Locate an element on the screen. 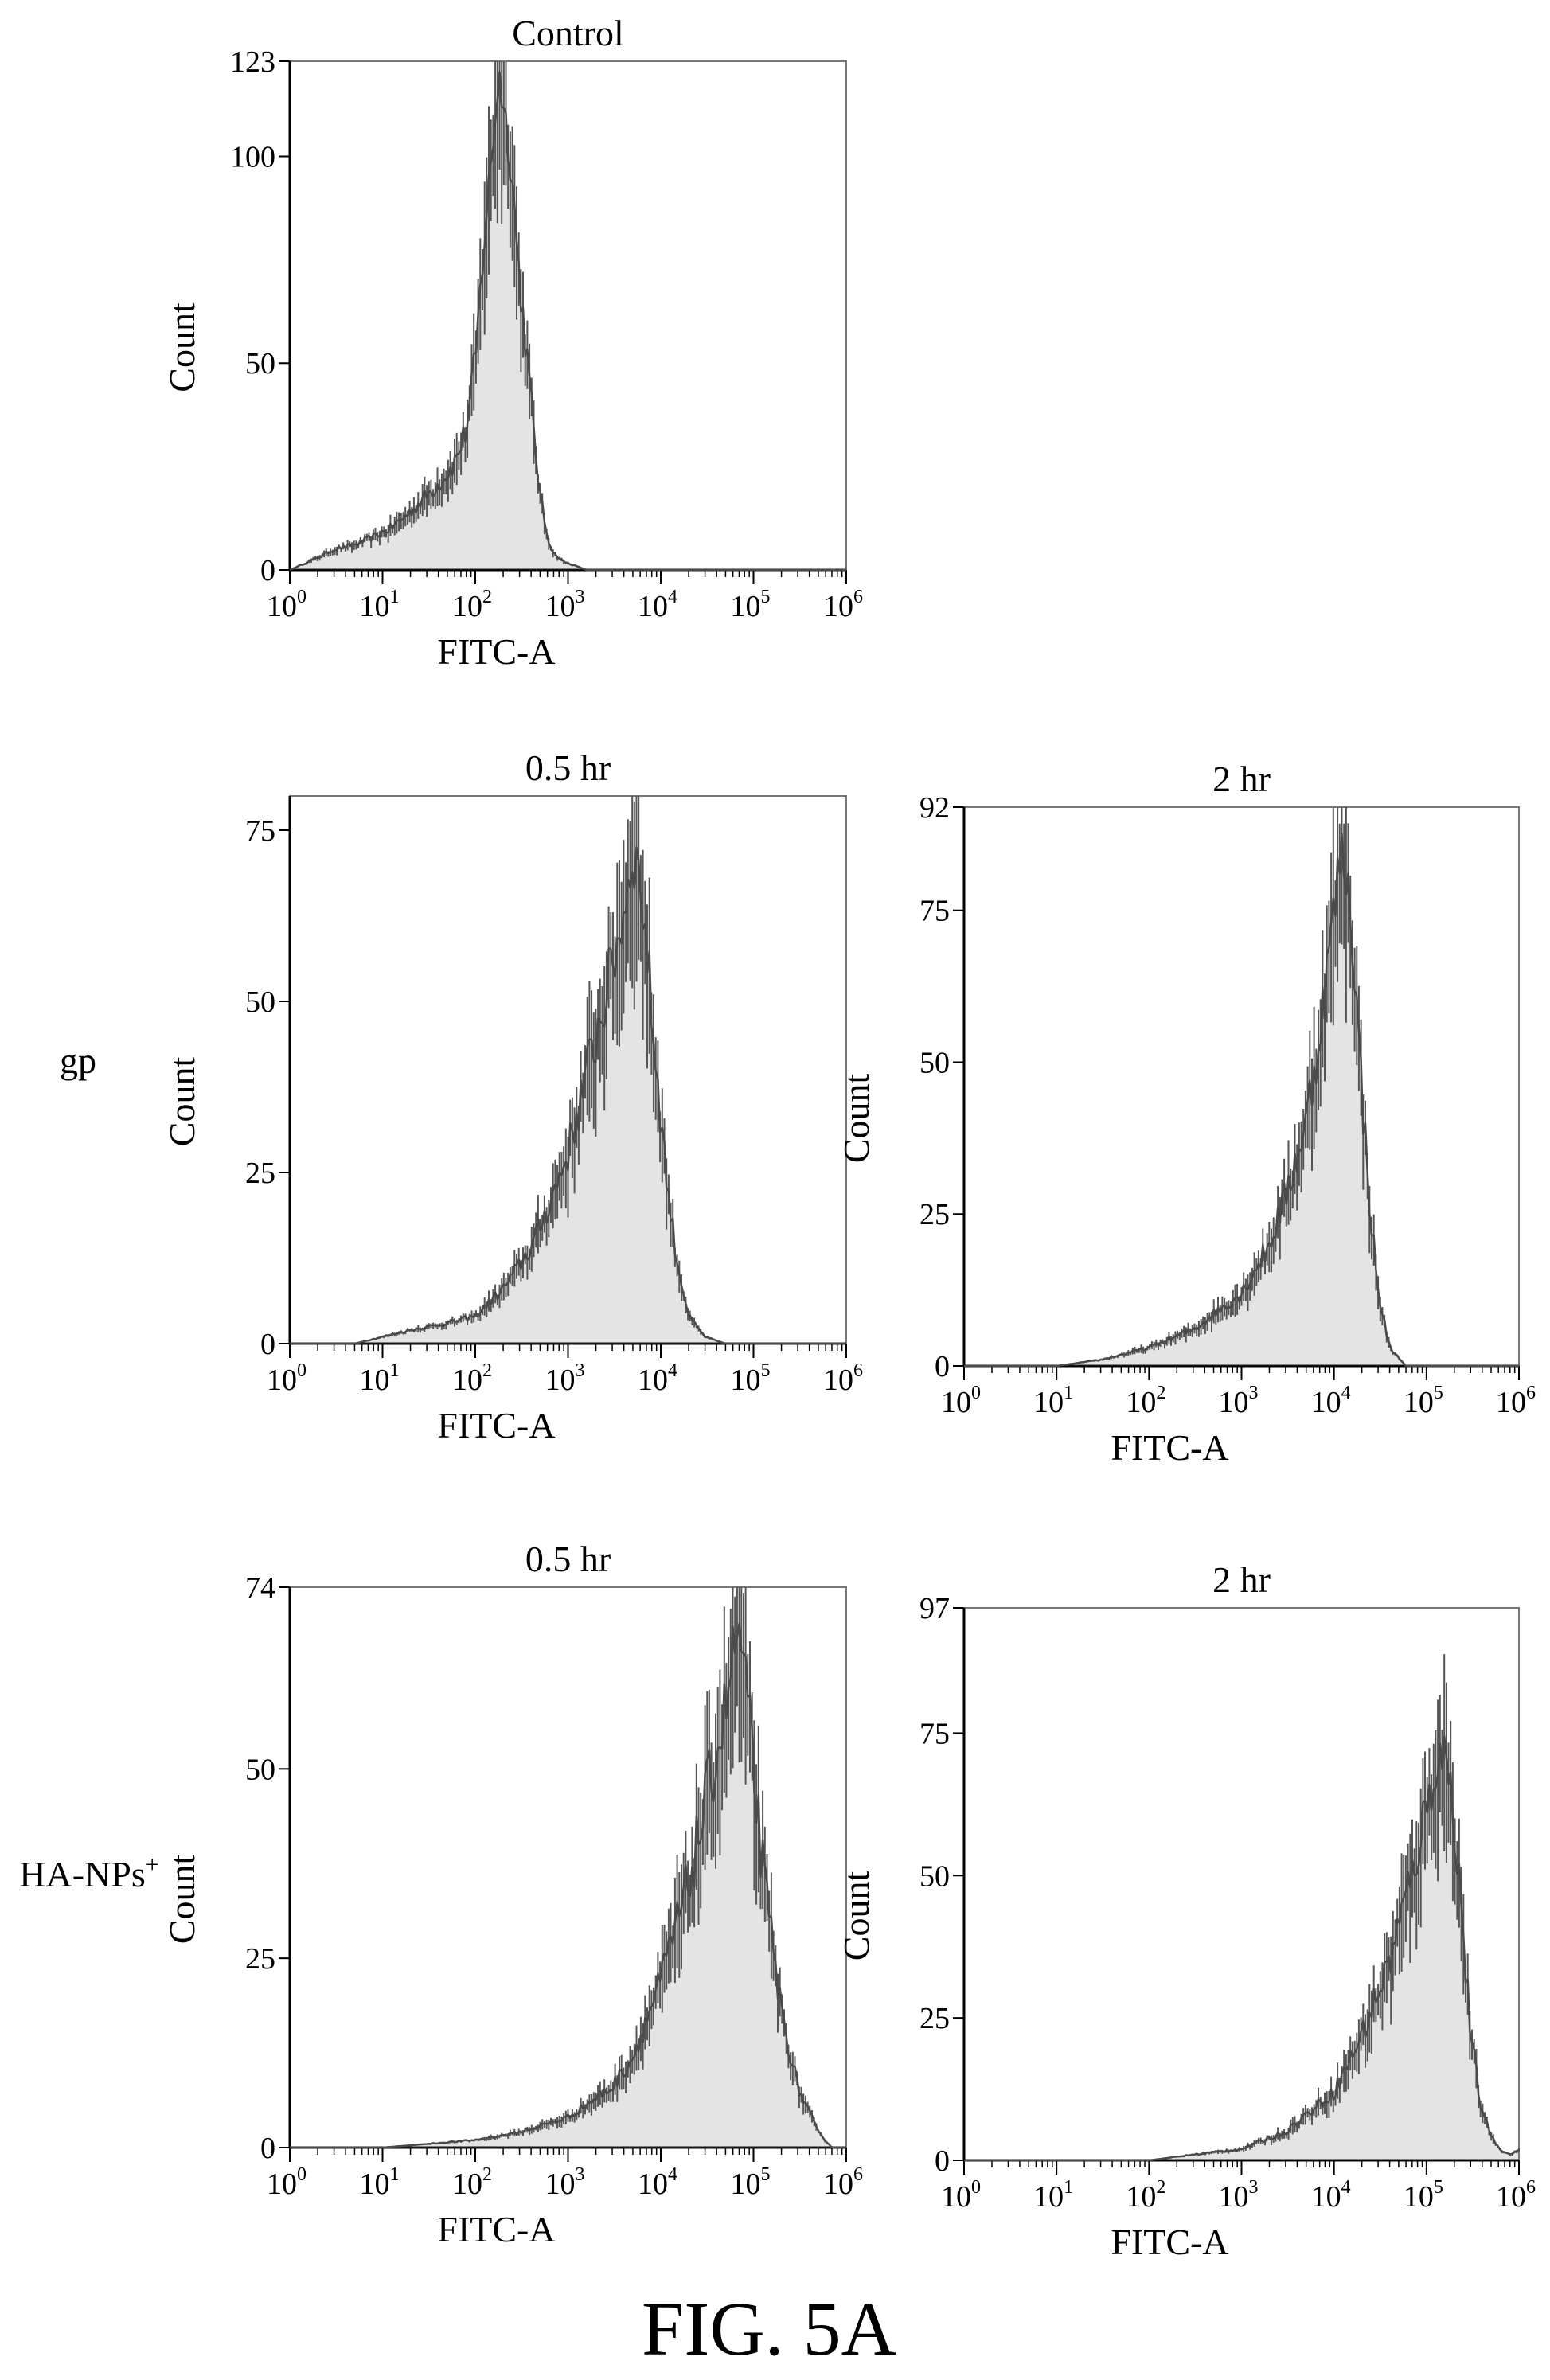  row-label-ha-nps-main: HA-NPs is located at coordinates (82, 1874).